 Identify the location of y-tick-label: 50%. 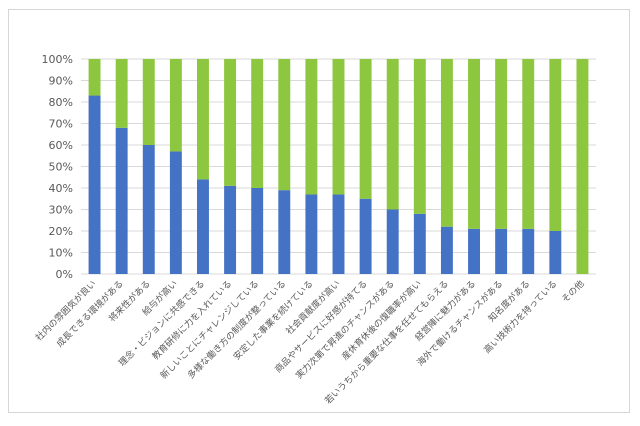
(61, 167).